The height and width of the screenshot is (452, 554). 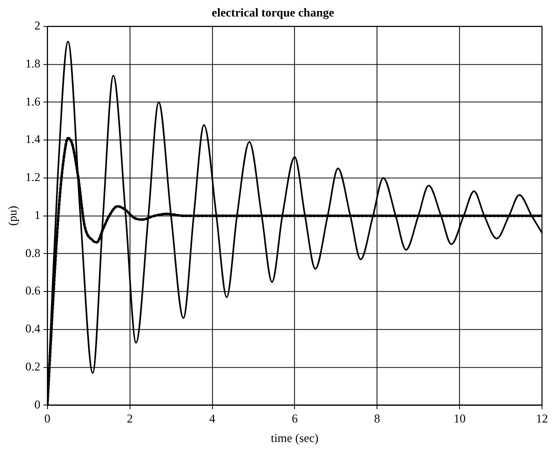 What do you see at coordinates (273, 12) in the screenshot?
I see `chart-title: electrical torque change` at bounding box center [273, 12].